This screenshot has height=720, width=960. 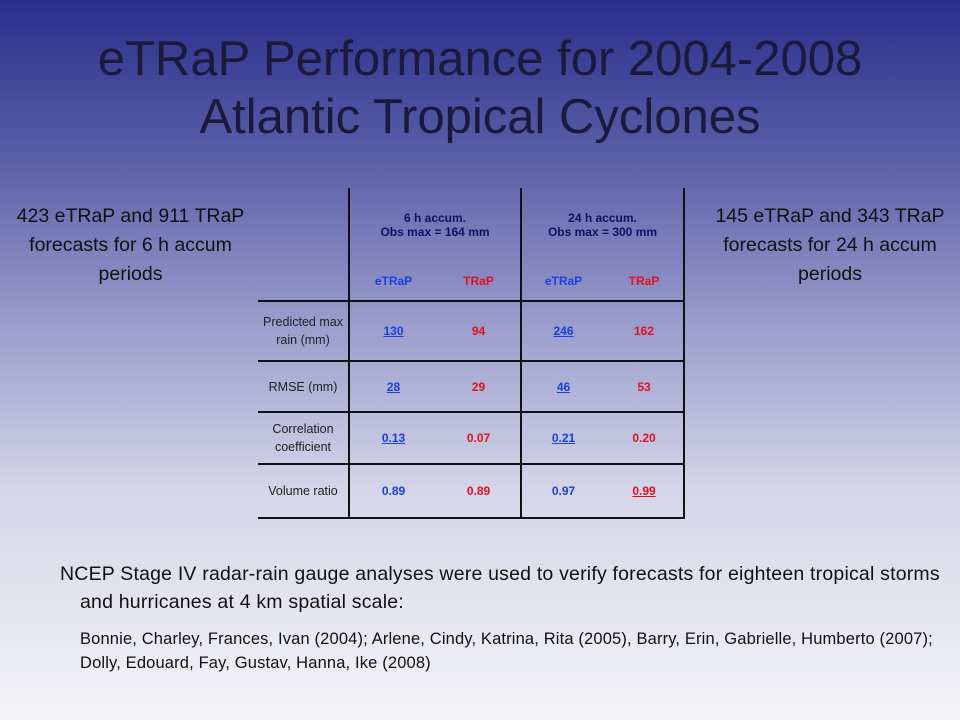 What do you see at coordinates (645, 491) in the screenshot?
I see `value-volume-trap-24h: 0.99` at bounding box center [645, 491].